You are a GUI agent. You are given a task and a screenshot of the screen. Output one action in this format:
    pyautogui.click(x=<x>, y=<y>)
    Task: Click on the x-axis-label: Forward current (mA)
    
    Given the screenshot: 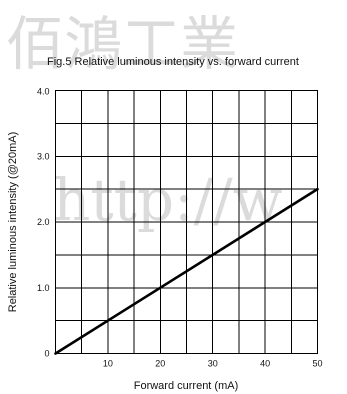 What is the action you would take?
    pyautogui.click(x=186, y=386)
    